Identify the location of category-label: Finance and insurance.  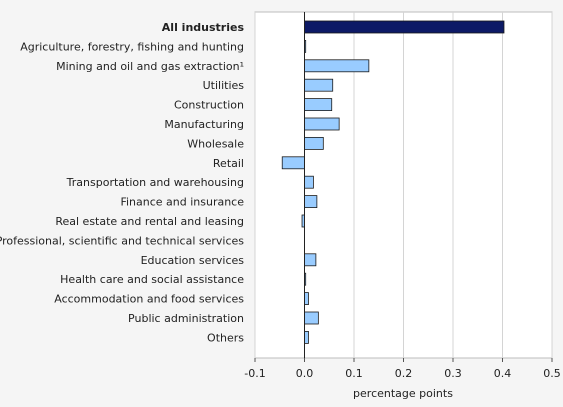
(182, 202).